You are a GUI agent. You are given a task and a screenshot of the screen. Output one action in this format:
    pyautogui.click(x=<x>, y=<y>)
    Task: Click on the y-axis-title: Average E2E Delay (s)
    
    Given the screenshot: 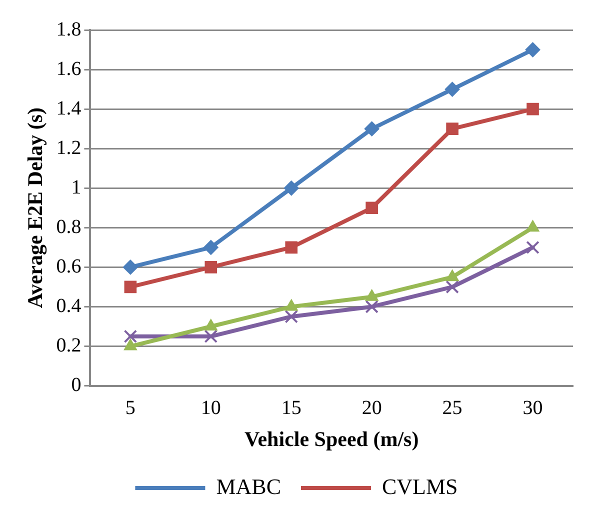 What is the action you would take?
    pyautogui.click(x=35, y=207)
    